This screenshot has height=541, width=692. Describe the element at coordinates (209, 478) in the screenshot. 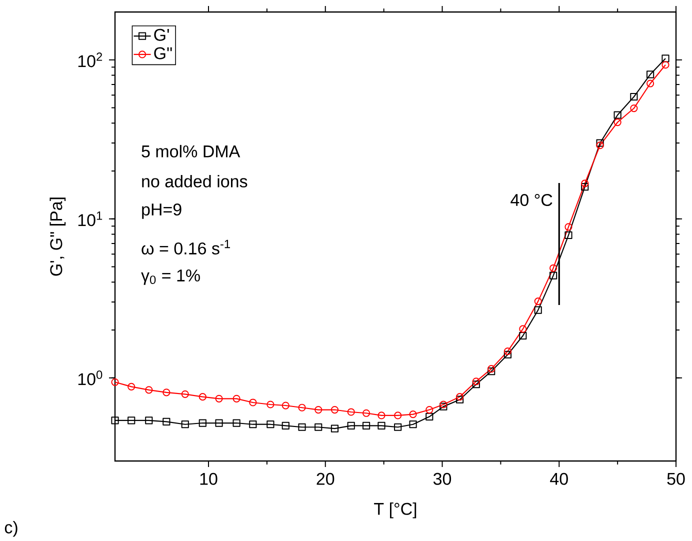

I see `x-tick-label: 10` at that location.